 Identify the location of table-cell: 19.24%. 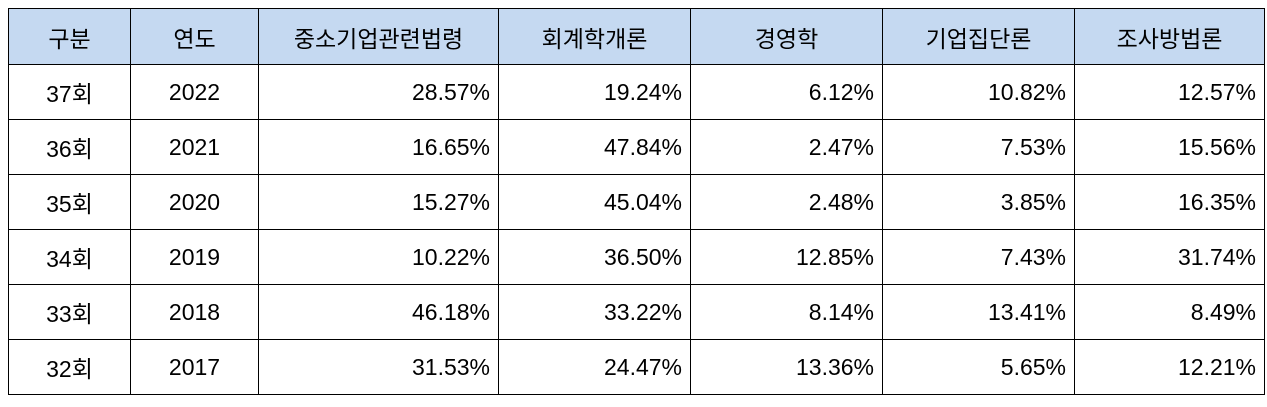
(594, 92).